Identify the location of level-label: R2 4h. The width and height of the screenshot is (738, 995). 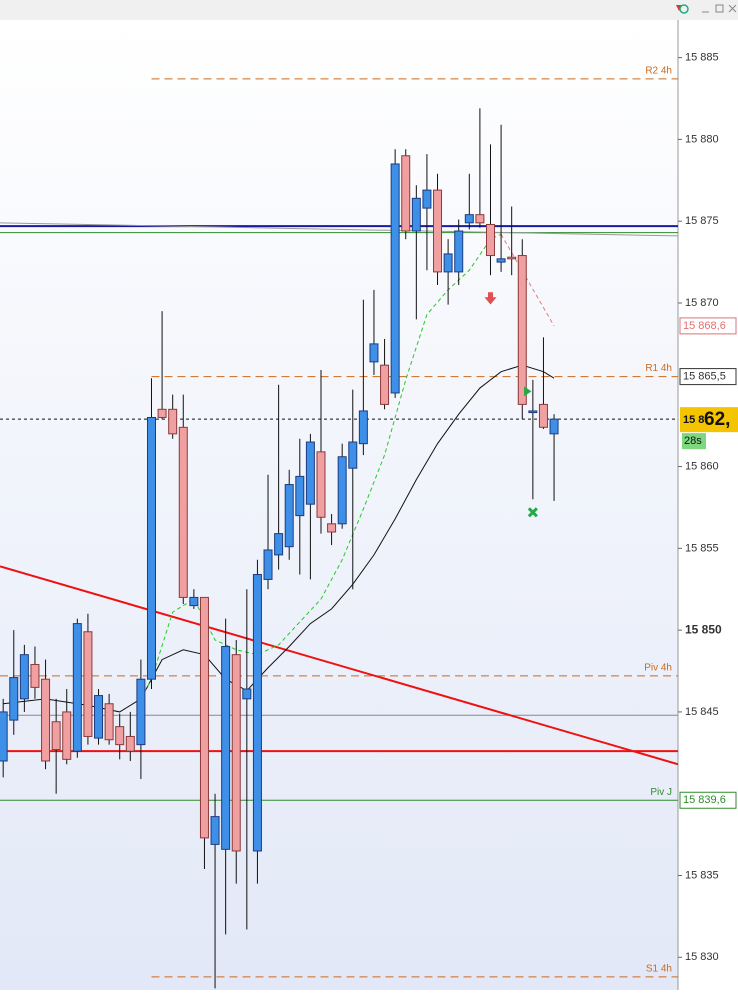
(658, 71).